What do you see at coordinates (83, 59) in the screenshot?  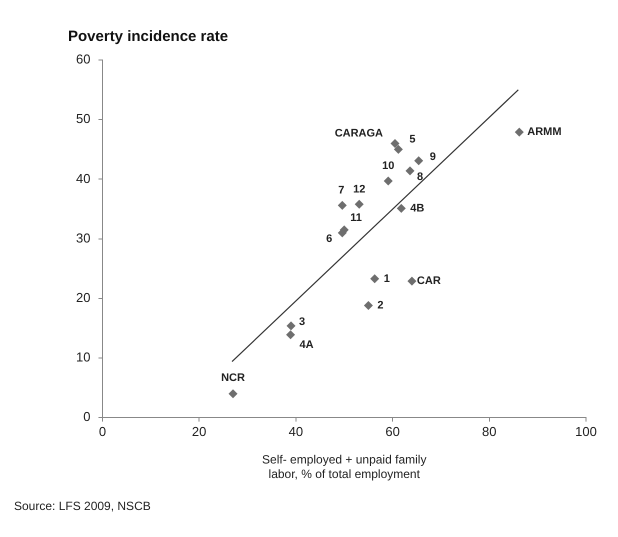 I see `y-tick-label: 60` at bounding box center [83, 59].